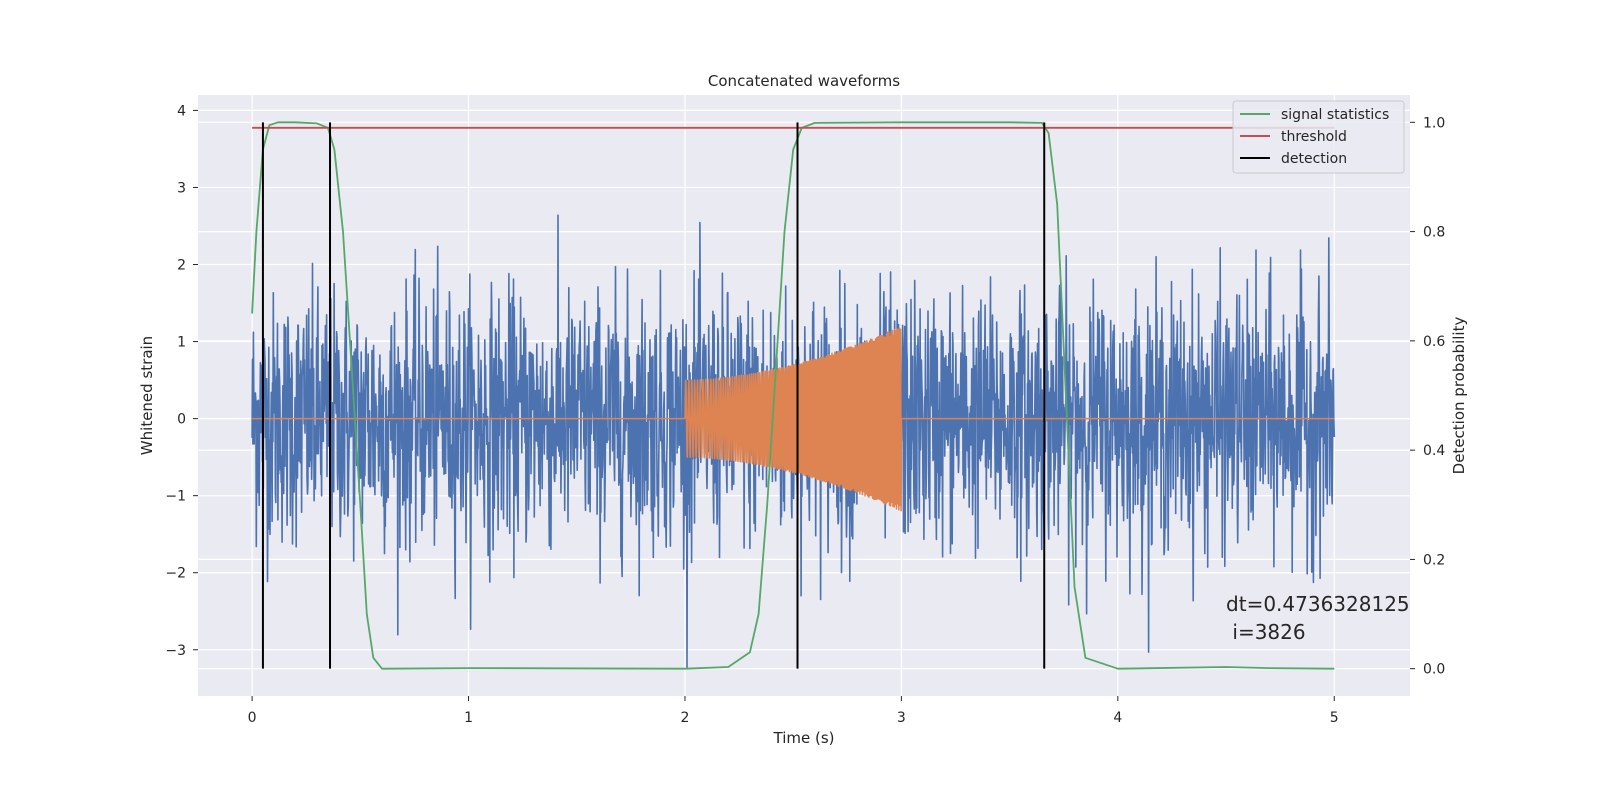 Image resolution: width=1600 pixels, height=800 pixels. What do you see at coordinates (181, 343) in the screenshot?
I see `y-tick-label: 1` at bounding box center [181, 343].